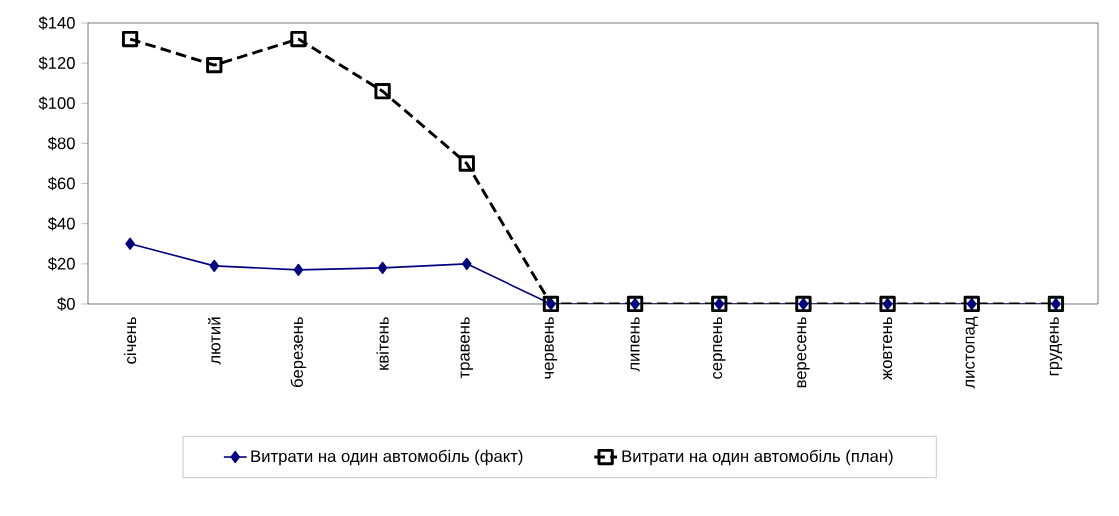 This screenshot has width=1119, height=516. What do you see at coordinates (387, 457) in the screenshot?
I see `legend-label: Витрати на один автомобіль (факт)` at bounding box center [387, 457].